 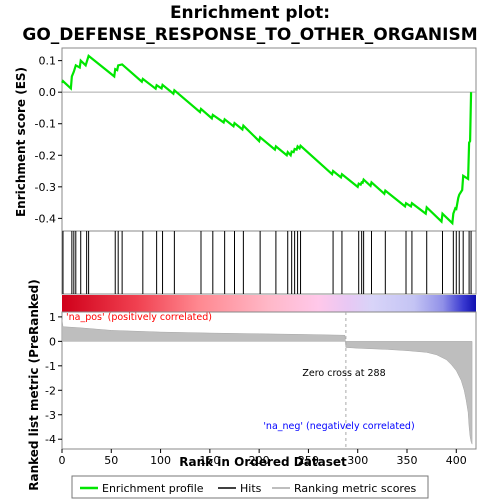 What do you see at coordinates (50, 366) in the screenshot?
I see `metric-y-tick-label: -1` at bounding box center [50, 366].